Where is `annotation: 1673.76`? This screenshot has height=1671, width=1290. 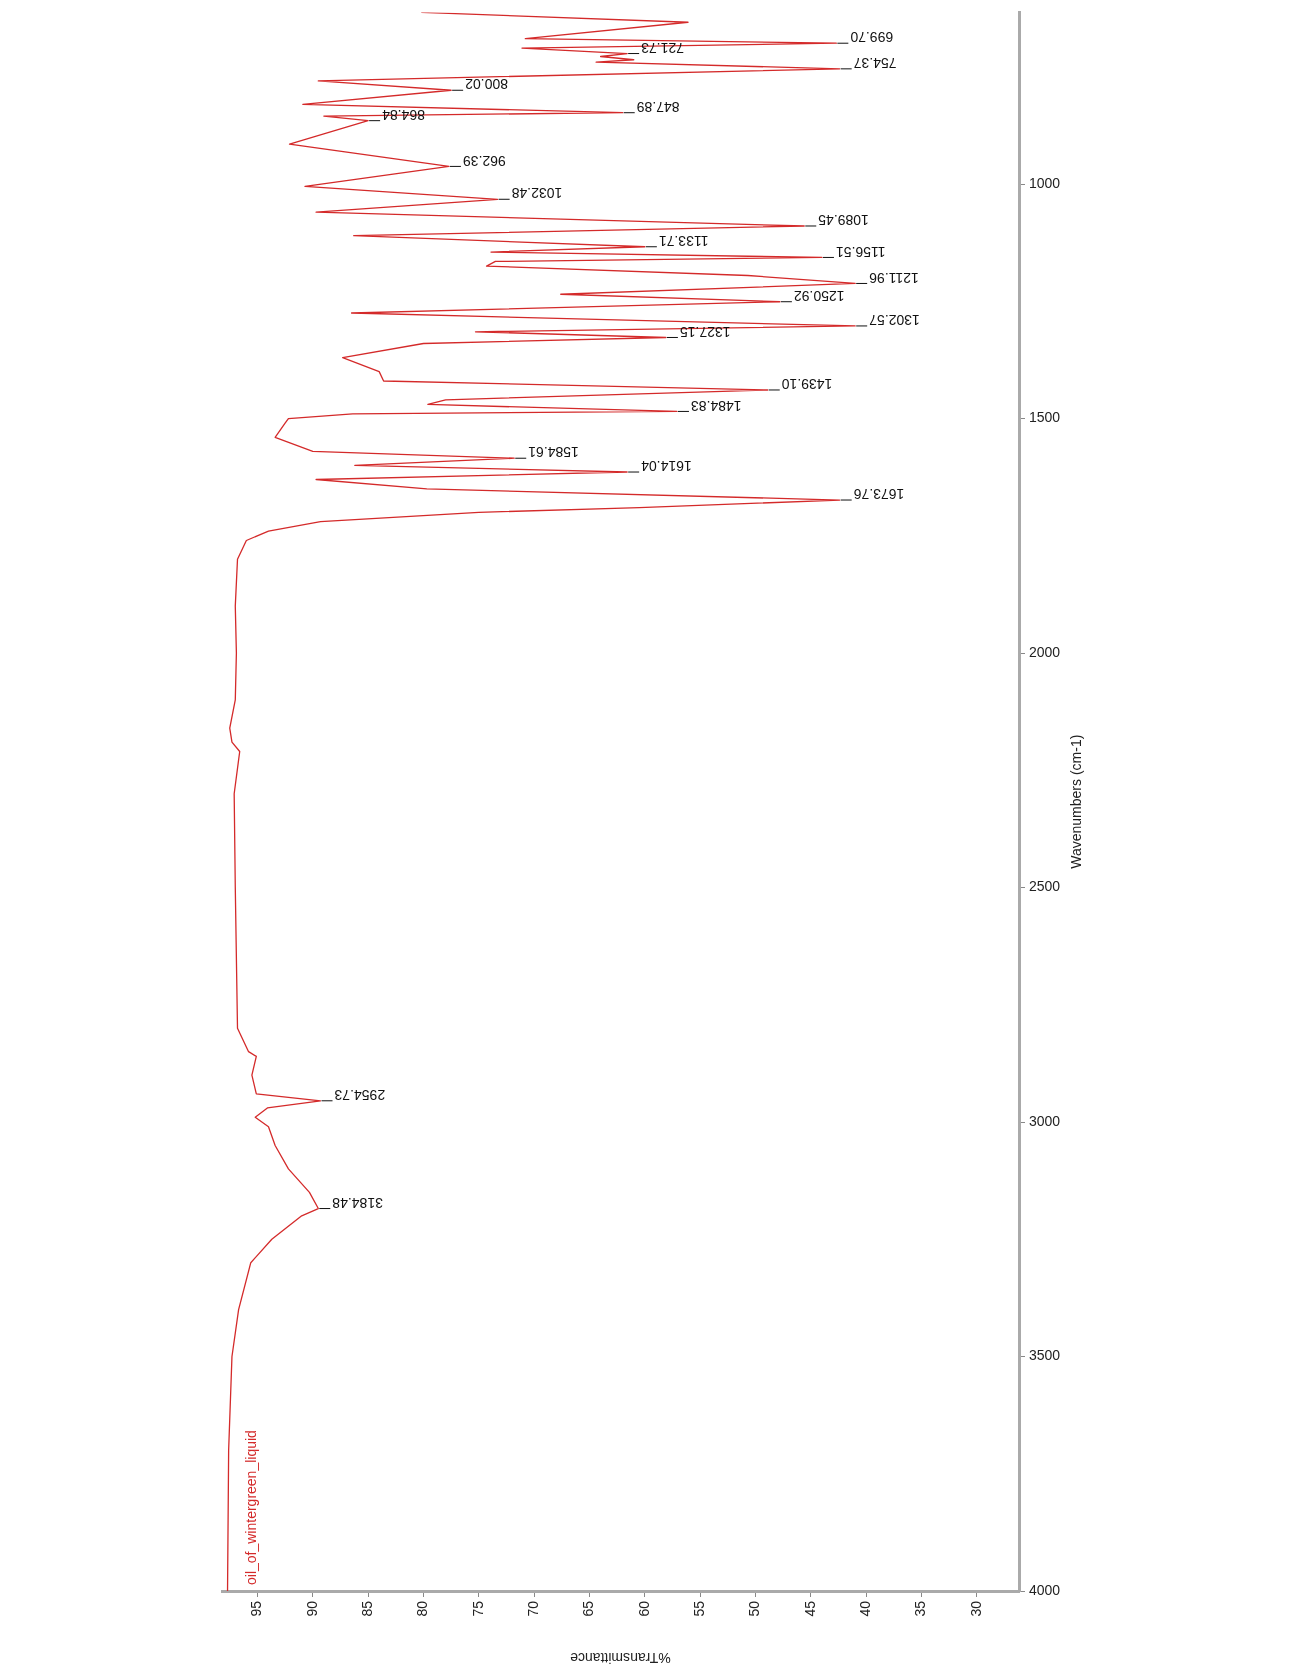 annotation: 1673.76 is located at coordinates (879, 494).